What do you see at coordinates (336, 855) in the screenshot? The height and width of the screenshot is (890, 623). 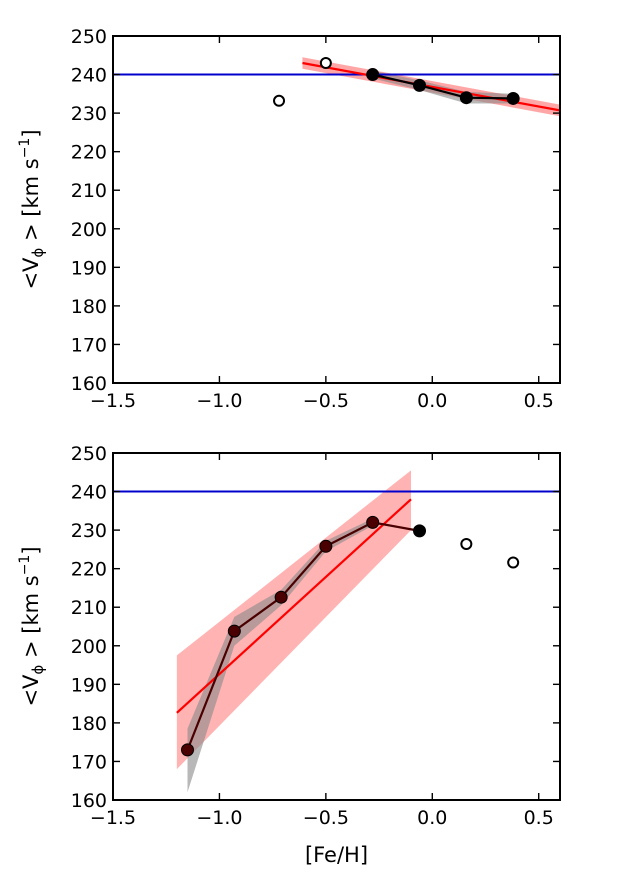 I see `x-axis-label: [Fe/H]` at bounding box center [336, 855].